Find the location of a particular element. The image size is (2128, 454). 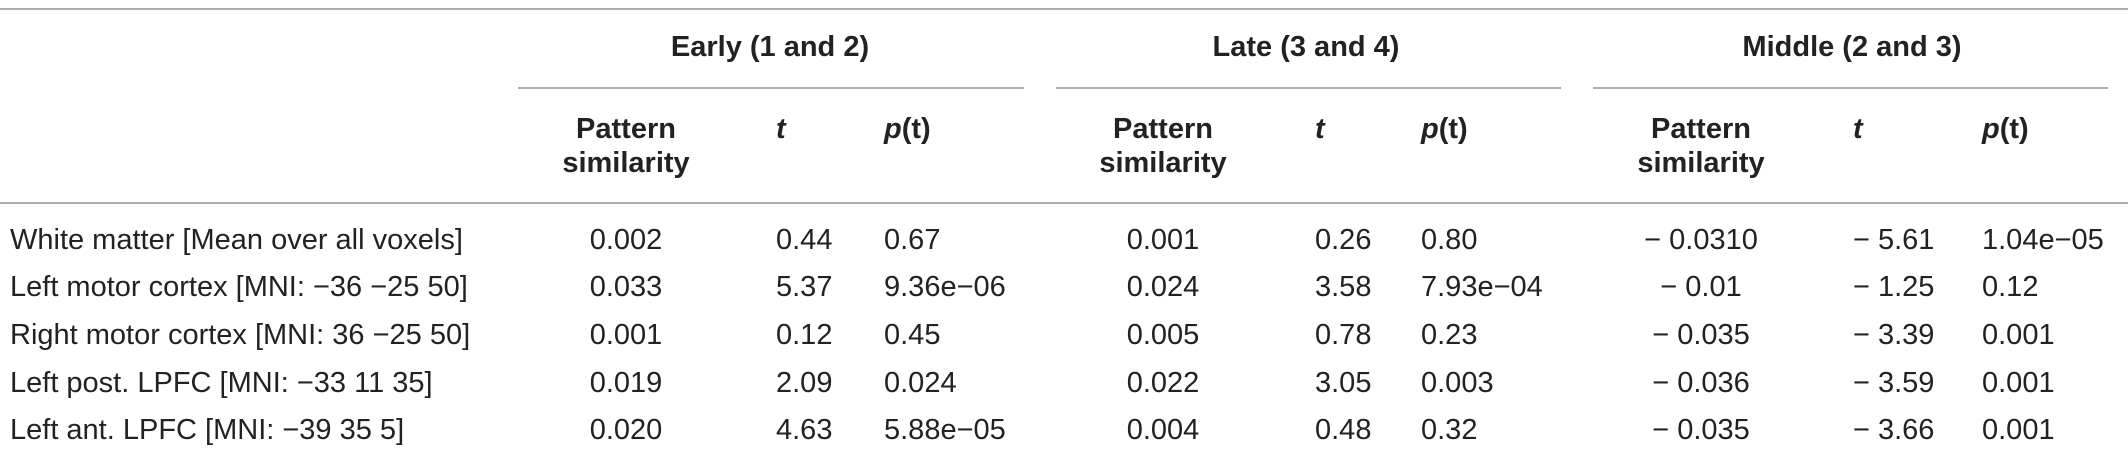

cell-late-t: 0.48 is located at coordinates (1343, 430).